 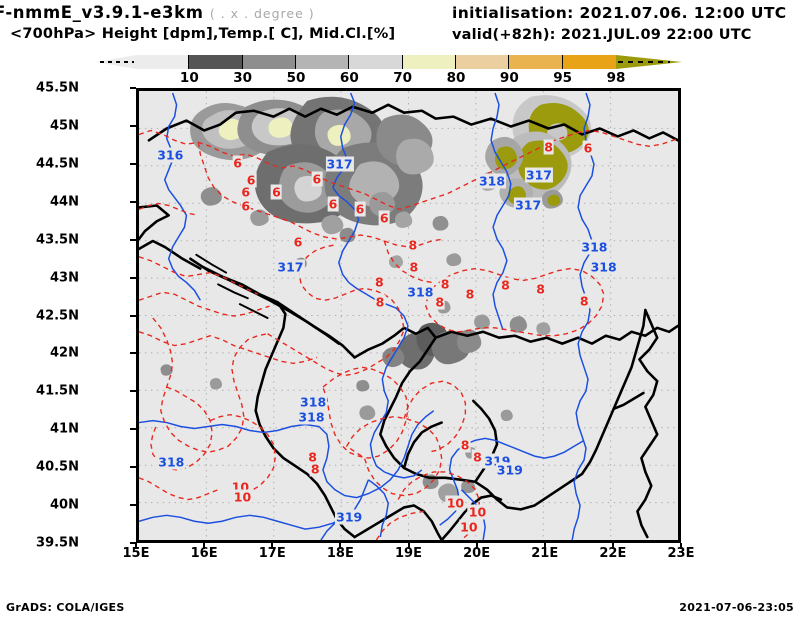 I want to click on colorbar-tick-label: 70, so click(x=403, y=78).